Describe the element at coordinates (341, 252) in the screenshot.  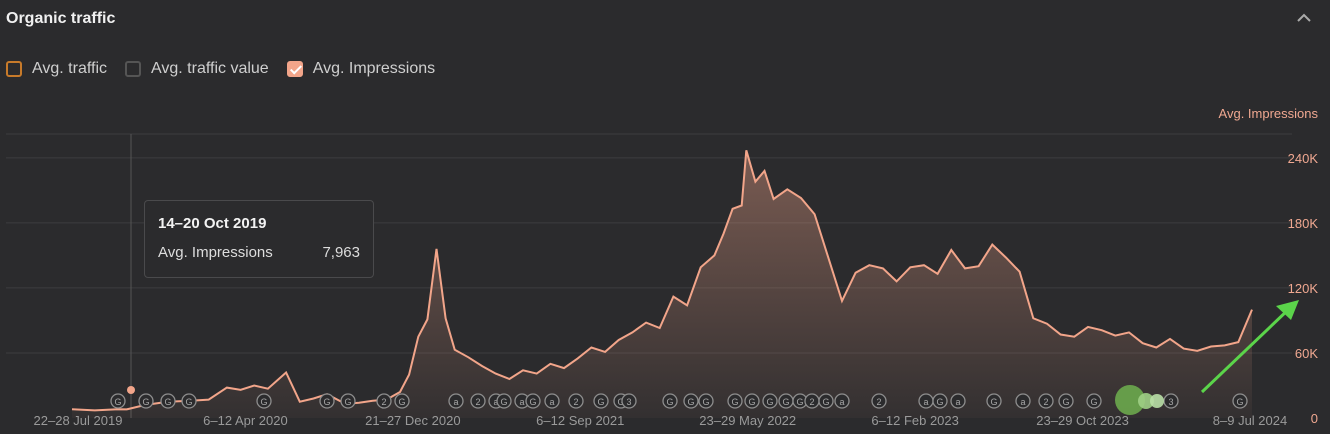
I see `tooltip-value: 7,963` at that location.